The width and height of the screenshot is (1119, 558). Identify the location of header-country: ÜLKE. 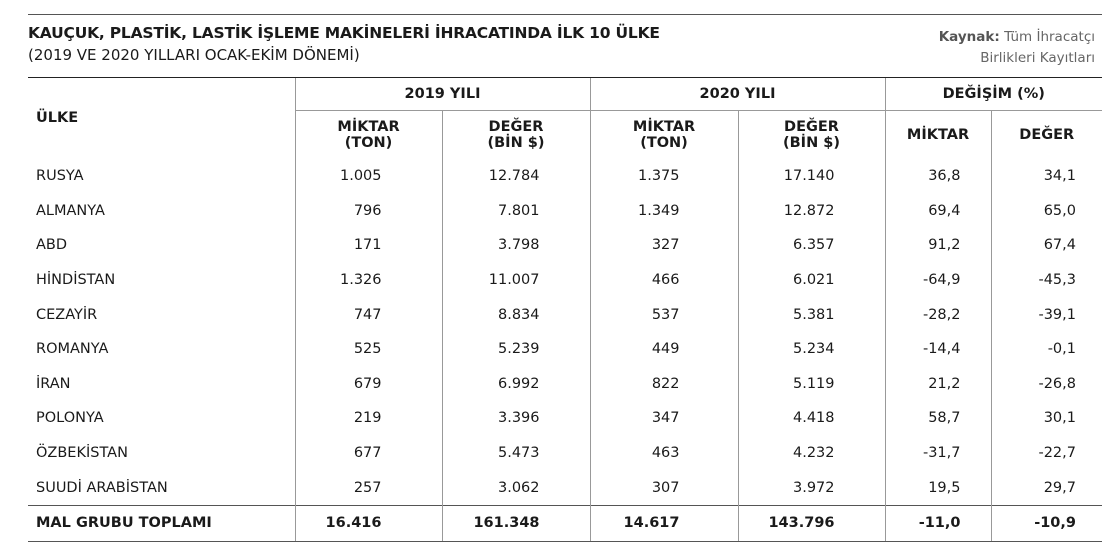
(161, 118).